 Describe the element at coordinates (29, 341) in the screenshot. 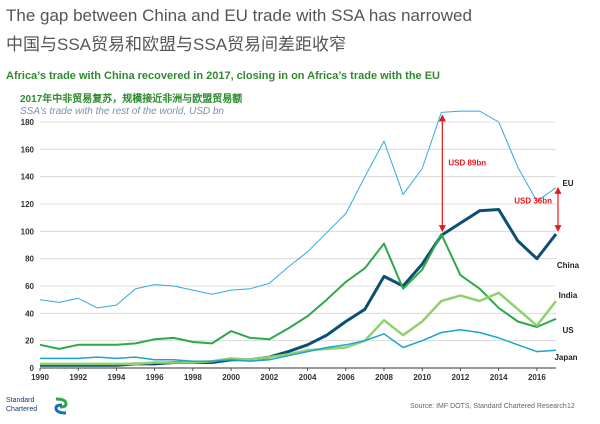

I see `y-tick-label: 20` at that location.